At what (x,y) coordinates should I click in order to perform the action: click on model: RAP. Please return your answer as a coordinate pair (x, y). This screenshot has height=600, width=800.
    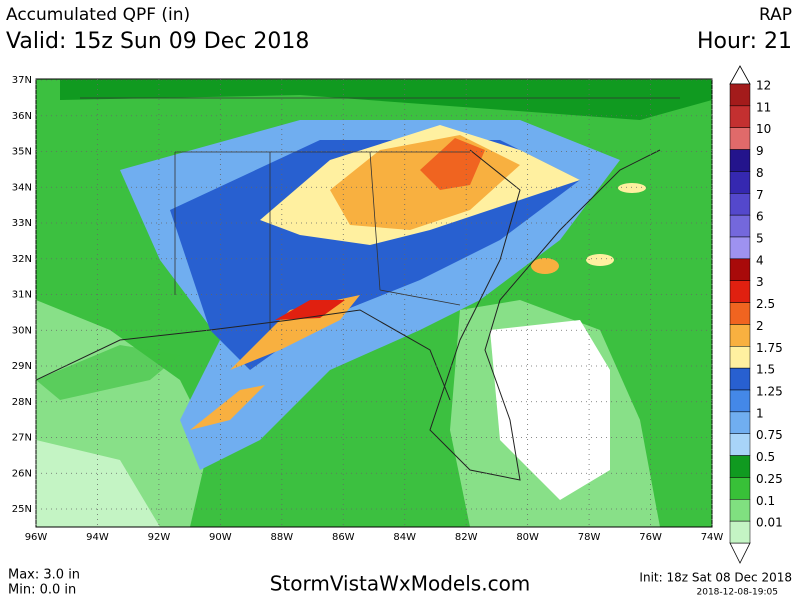
    Looking at the image, I should click on (775, 15).